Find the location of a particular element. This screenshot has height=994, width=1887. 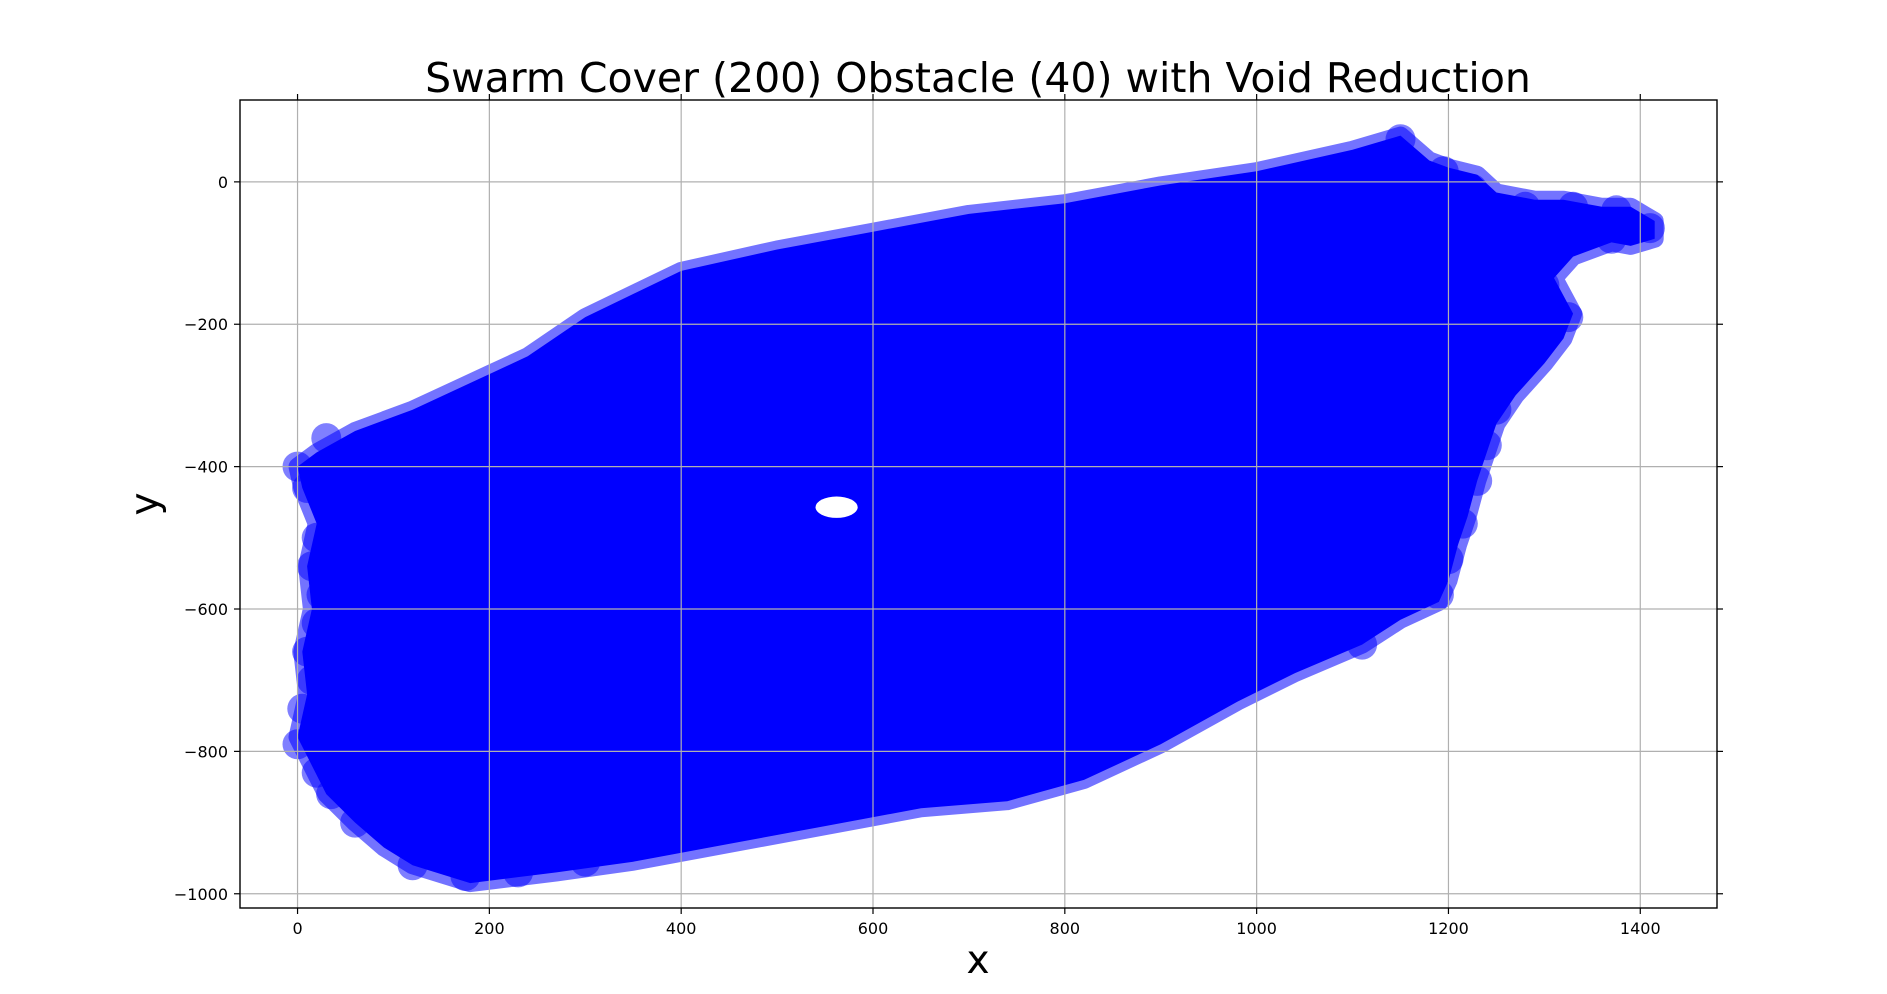

y-tick-label: −400 is located at coordinates (206, 467).